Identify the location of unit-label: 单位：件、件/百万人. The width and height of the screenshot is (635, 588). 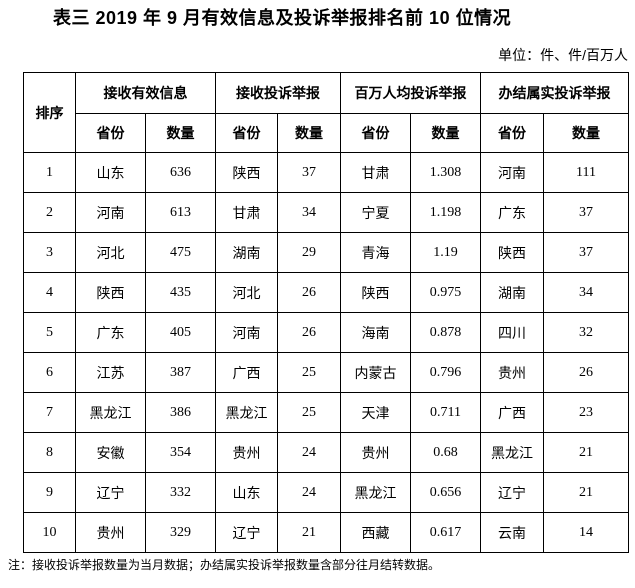
(563, 55).